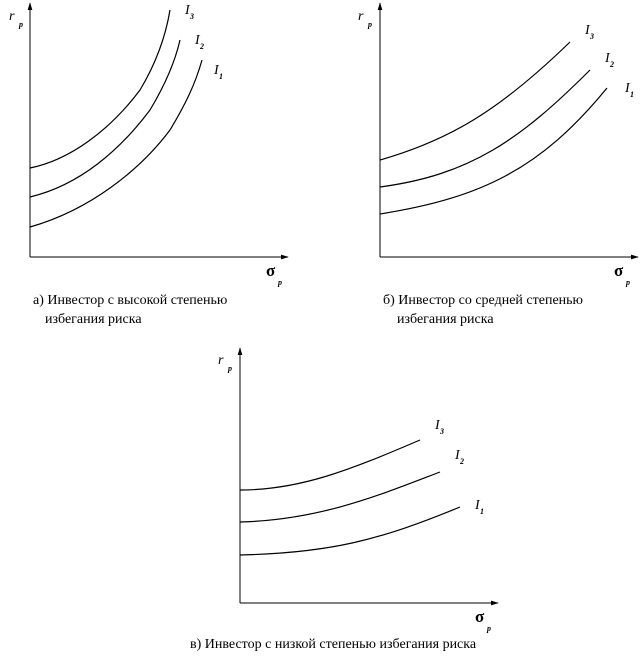 The height and width of the screenshot is (663, 641). I want to click on caption: б) Инвестор со средней степенью, so click(483, 300).